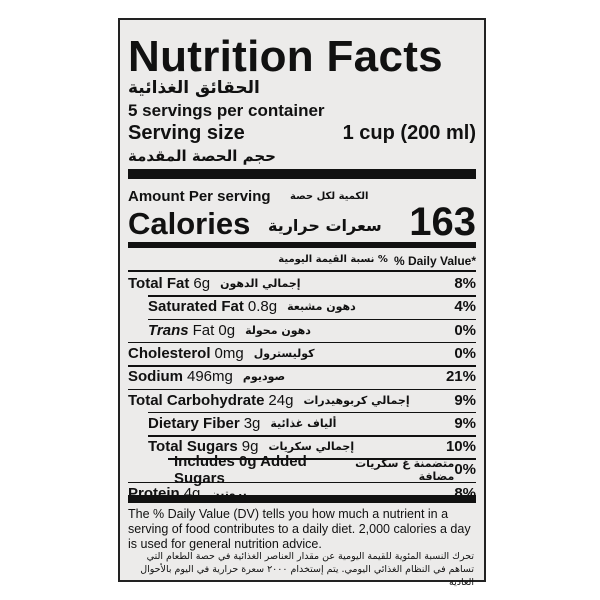  Describe the element at coordinates (325, 225) in the screenshot. I see `calories-ar: سعرات حرارية` at that location.